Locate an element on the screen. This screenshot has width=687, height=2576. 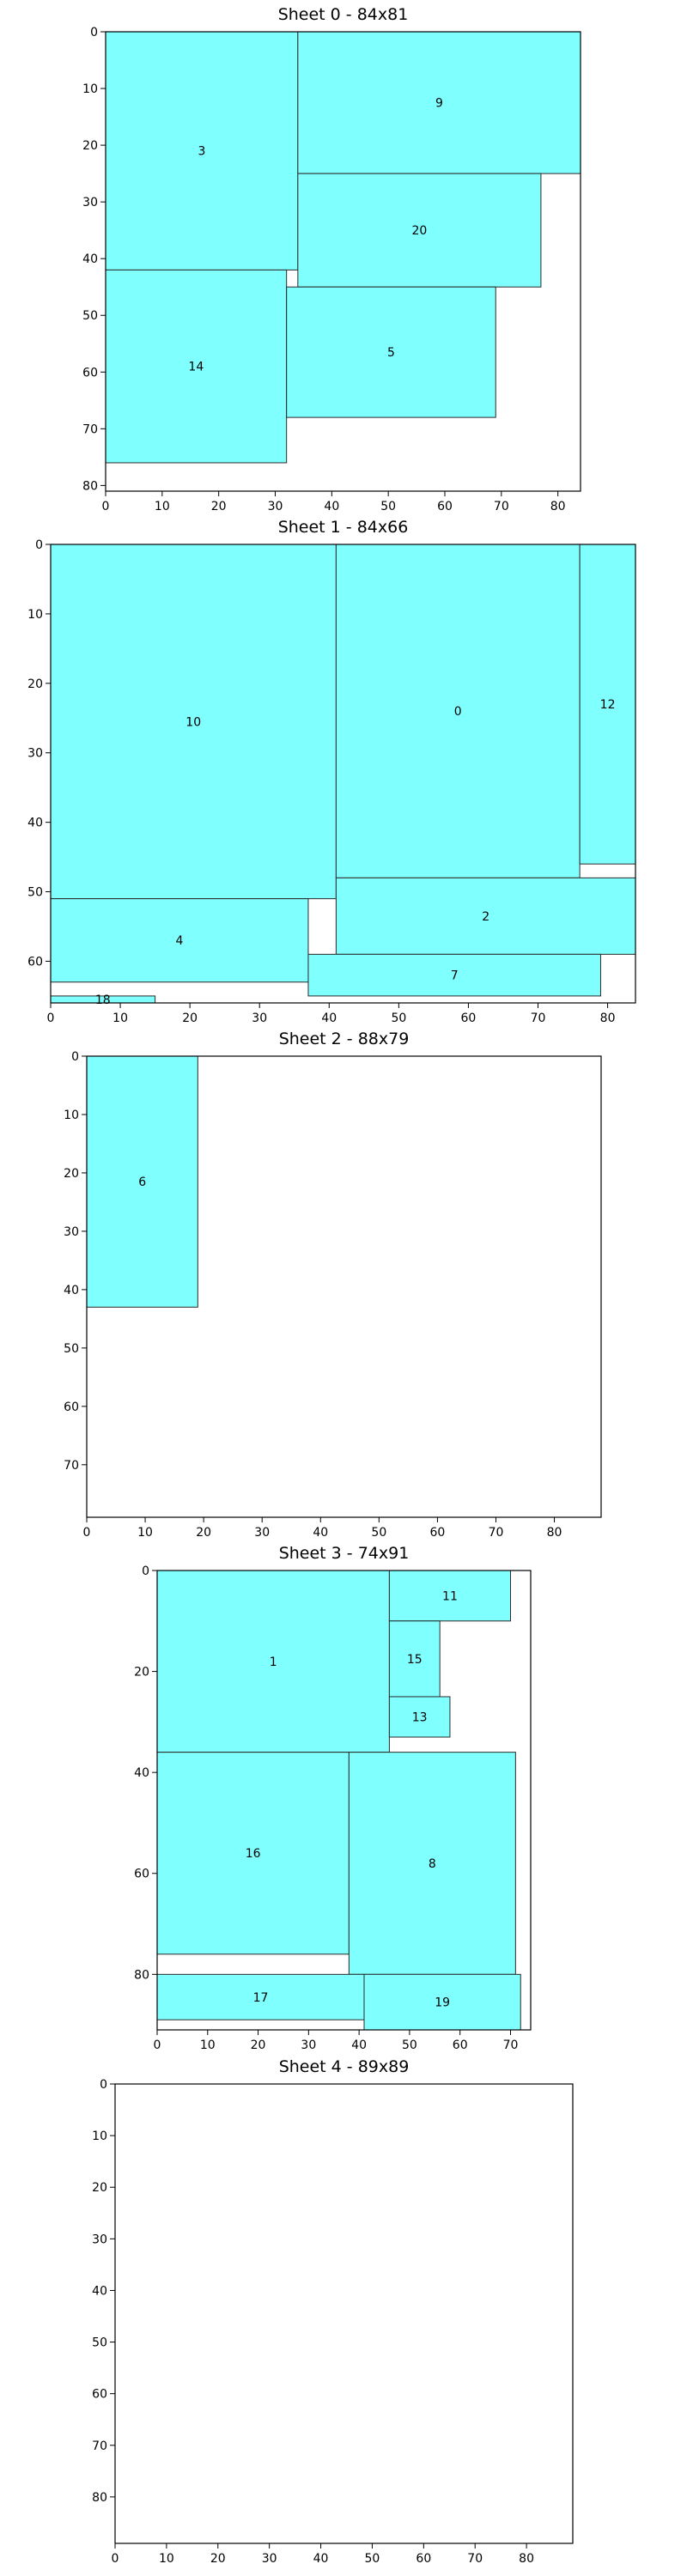
sheet-1-x-tick-label: 50 is located at coordinates (398, 1018).